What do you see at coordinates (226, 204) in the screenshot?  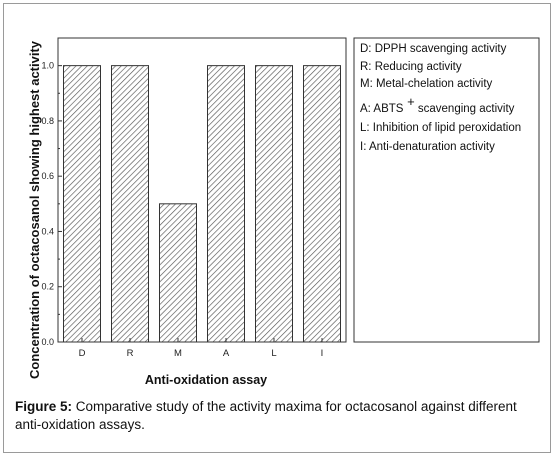 I see `bar-A` at bounding box center [226, 204].